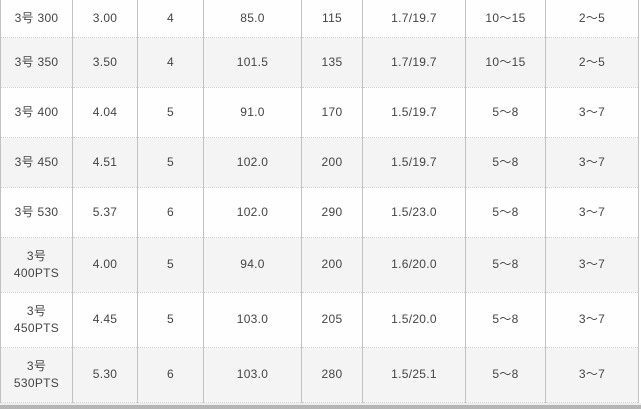 The width and height of the screenshot is (641, 409). Describe the element at coordinates (105, 112) in the screenshot. I see `table-cell: 4.04` at that location.